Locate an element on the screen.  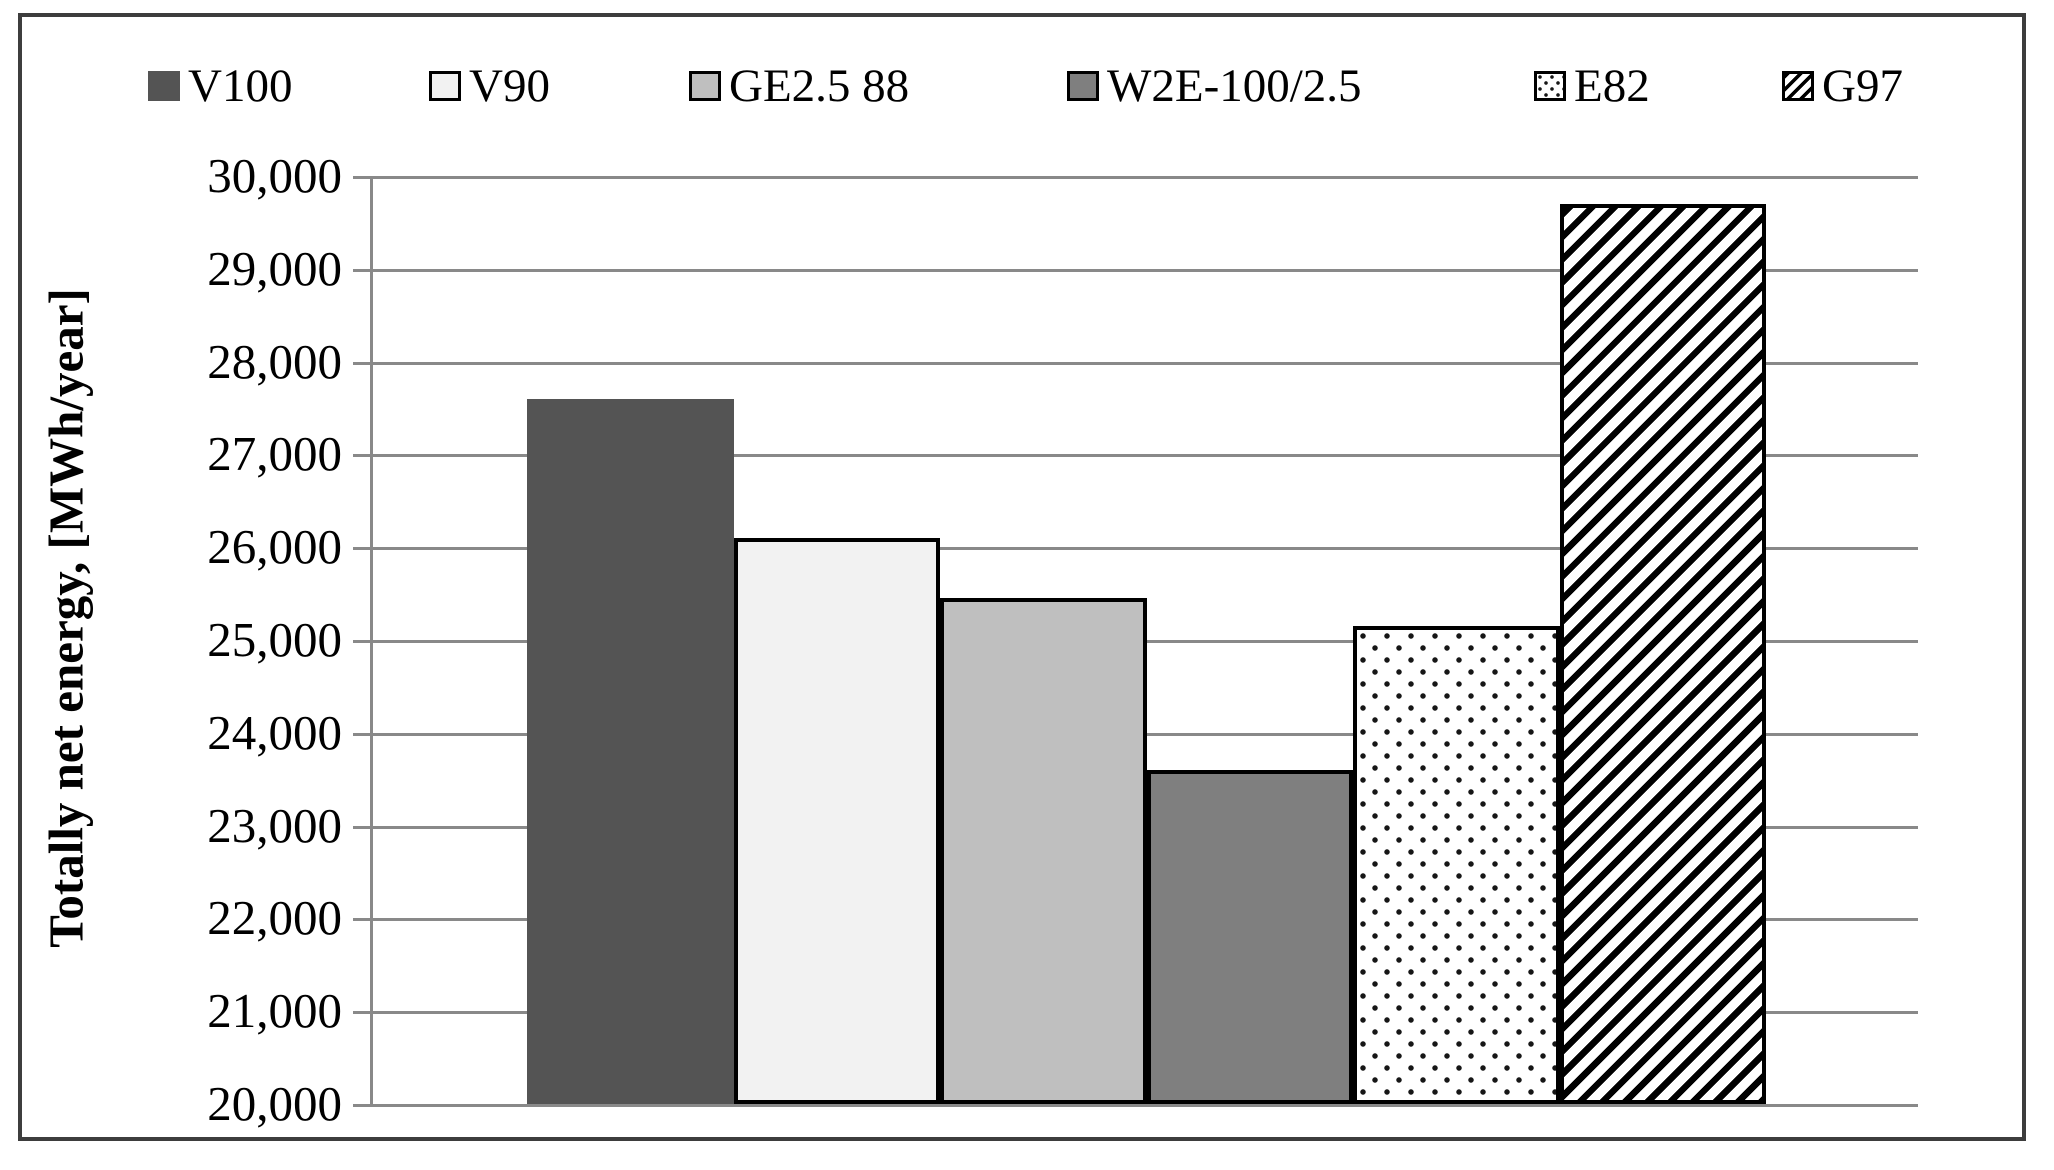
y-axis-tick-label: 28,000 is located at coordinates (274, 361).